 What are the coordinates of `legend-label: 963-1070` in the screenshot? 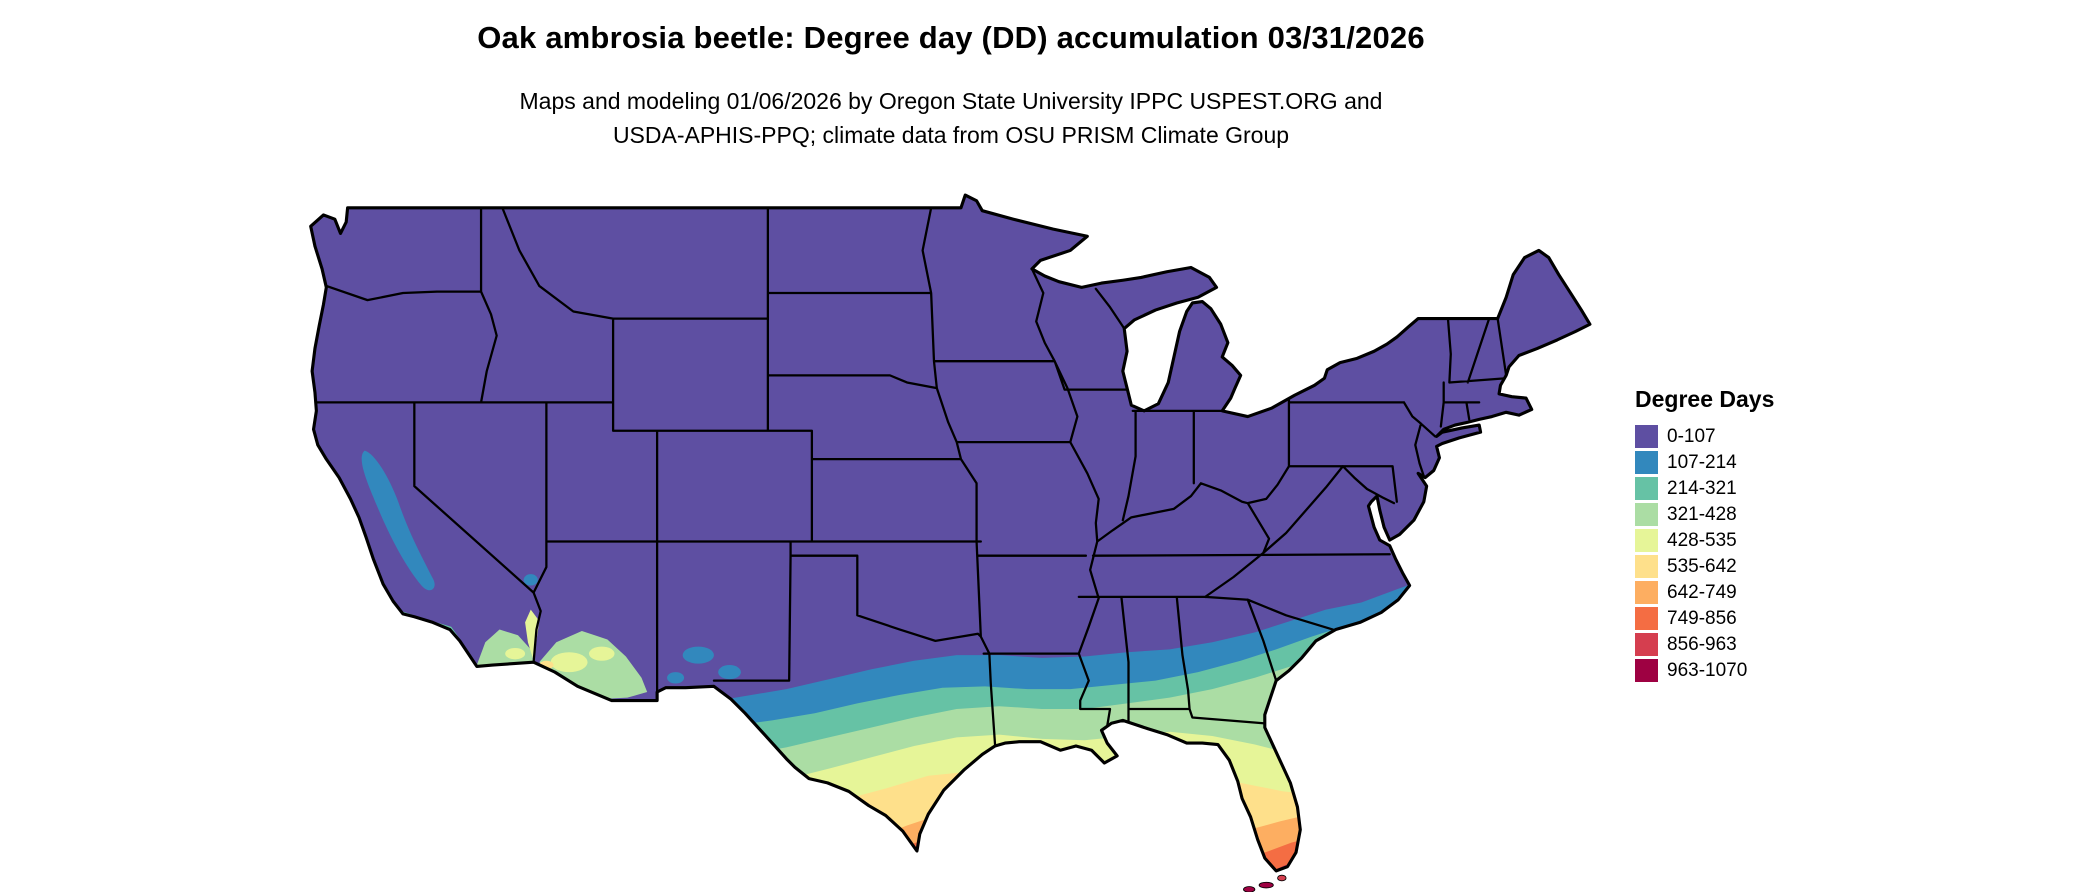 It's located at (1707, 670).